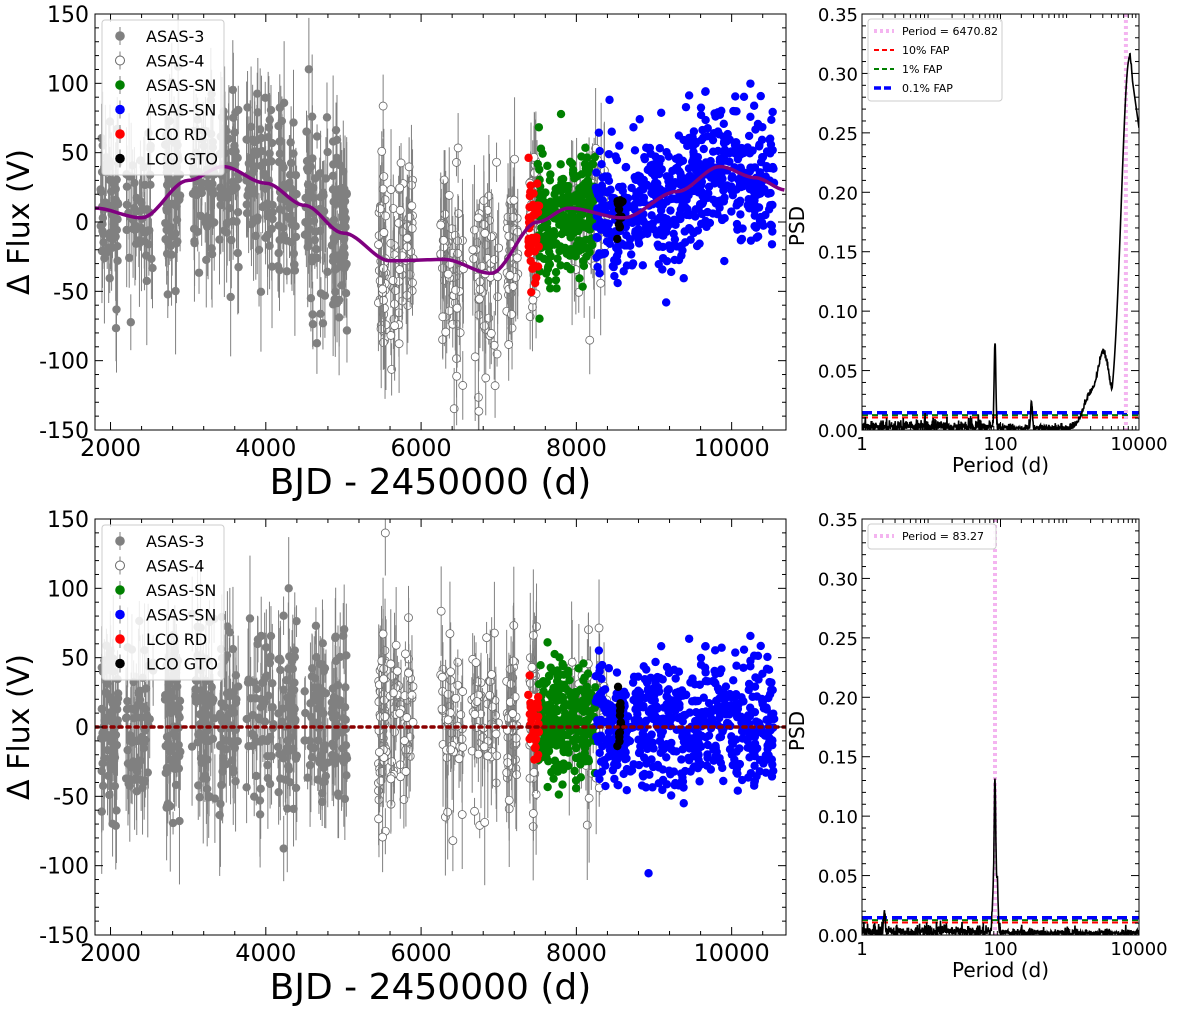 The image size is (1177, 1010). Describe the element at coordinates (1000, 727) in the screenshot. I see `axes-frame` at that location.